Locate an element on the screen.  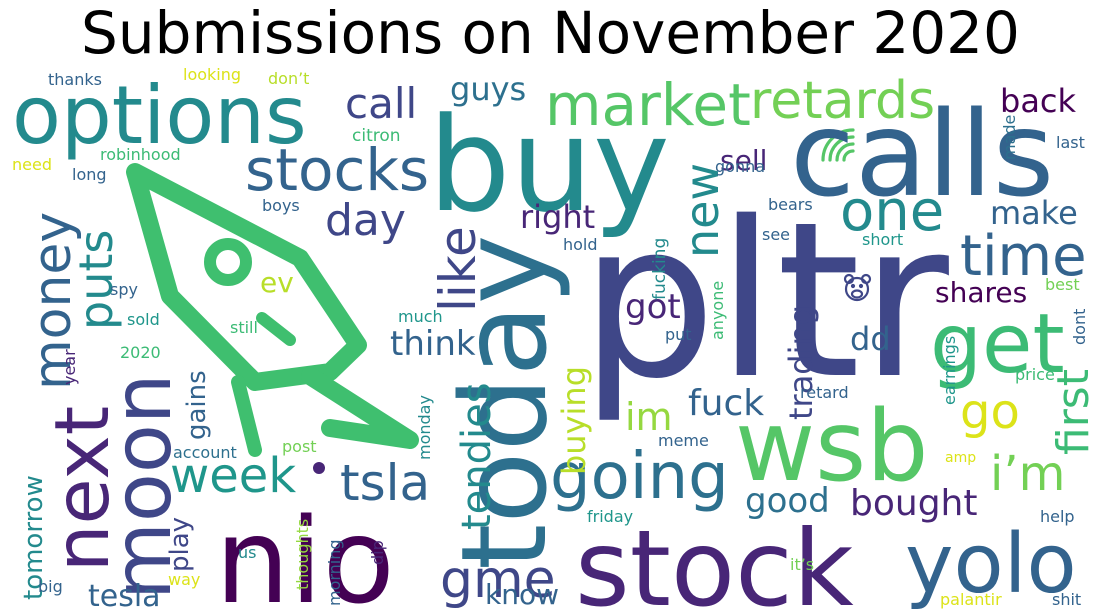
cloud-word: moon is located at coordinates (142, 486).